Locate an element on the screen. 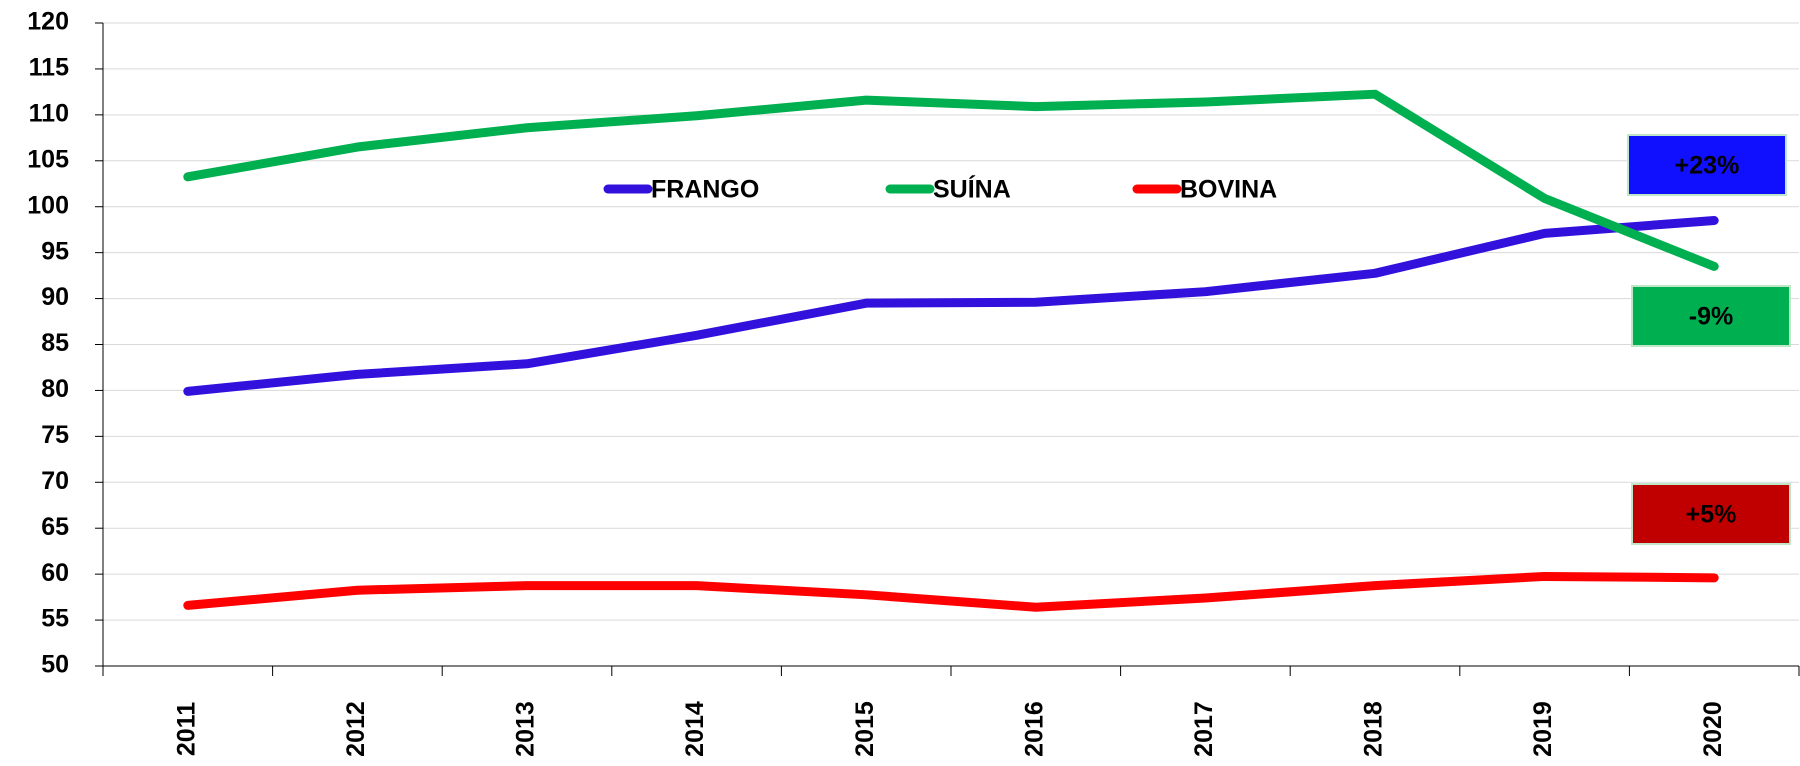 Image resolution: width=1800 pixels, height=766 pixels. x-tick-label: 2013 is located at coordinates (526, 729).